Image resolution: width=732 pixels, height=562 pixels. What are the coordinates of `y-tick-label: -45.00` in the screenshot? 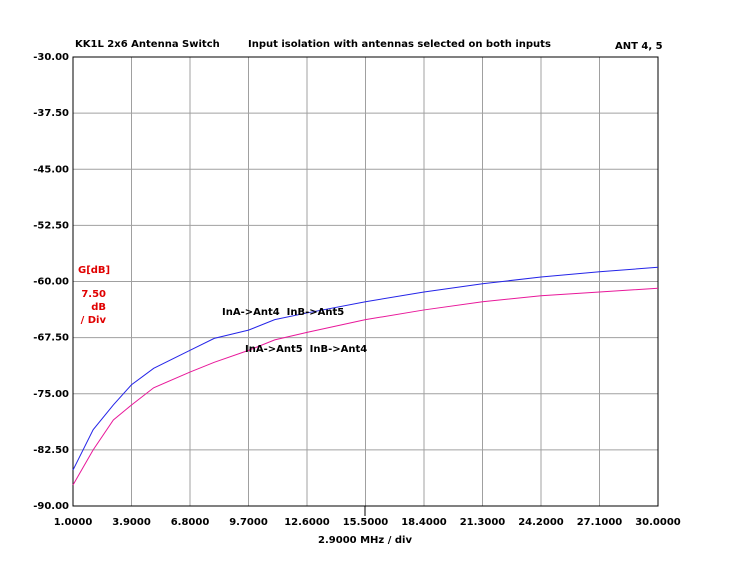 It's located at (51, 169).